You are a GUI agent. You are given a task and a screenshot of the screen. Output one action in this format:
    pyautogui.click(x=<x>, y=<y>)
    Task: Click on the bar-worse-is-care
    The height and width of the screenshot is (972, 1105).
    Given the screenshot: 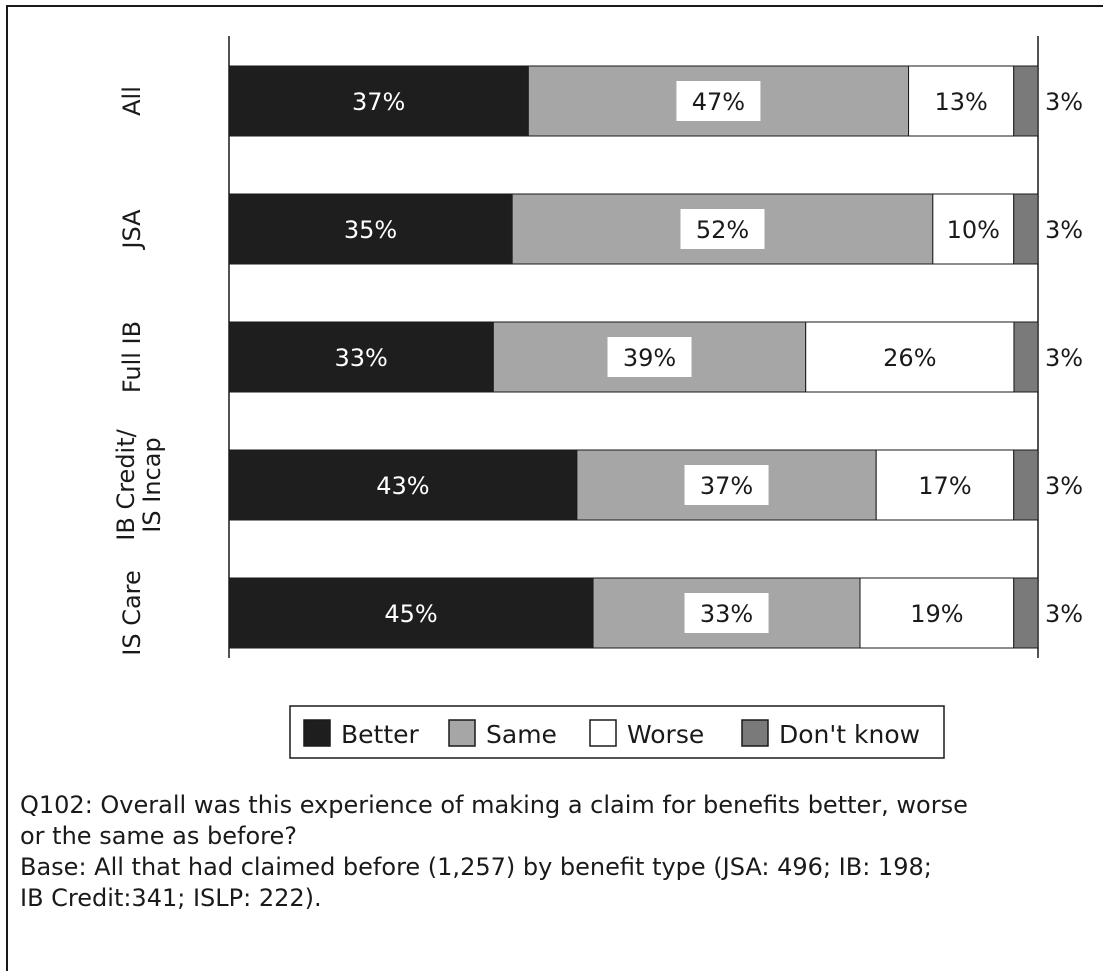 What is the action you would take?
    pyautogui.click(x=937, y=613)
    